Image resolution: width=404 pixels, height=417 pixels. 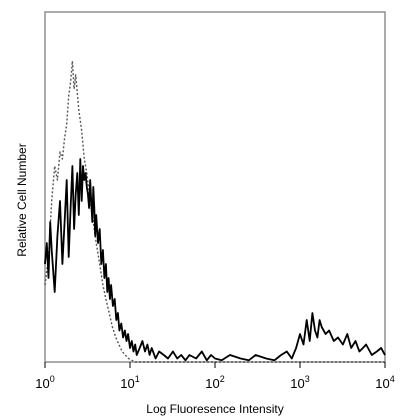 What do you see at coordinates (214, 382) in the screenshot?
I see `x-tick-label: 10²` at bounding box center [214, 382].